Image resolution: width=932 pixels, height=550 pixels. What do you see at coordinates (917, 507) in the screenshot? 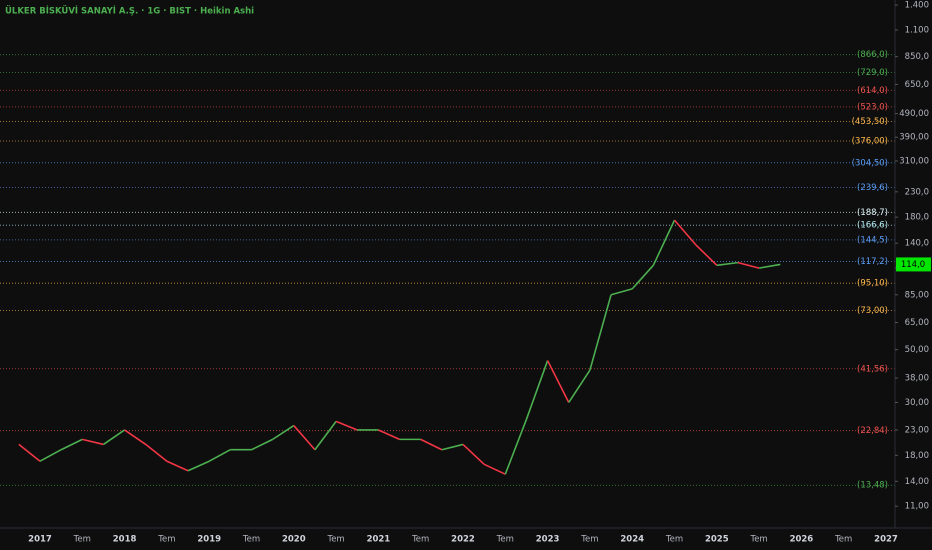
I see `y-tick-label: 11,00` at bounding box center [917, 507].